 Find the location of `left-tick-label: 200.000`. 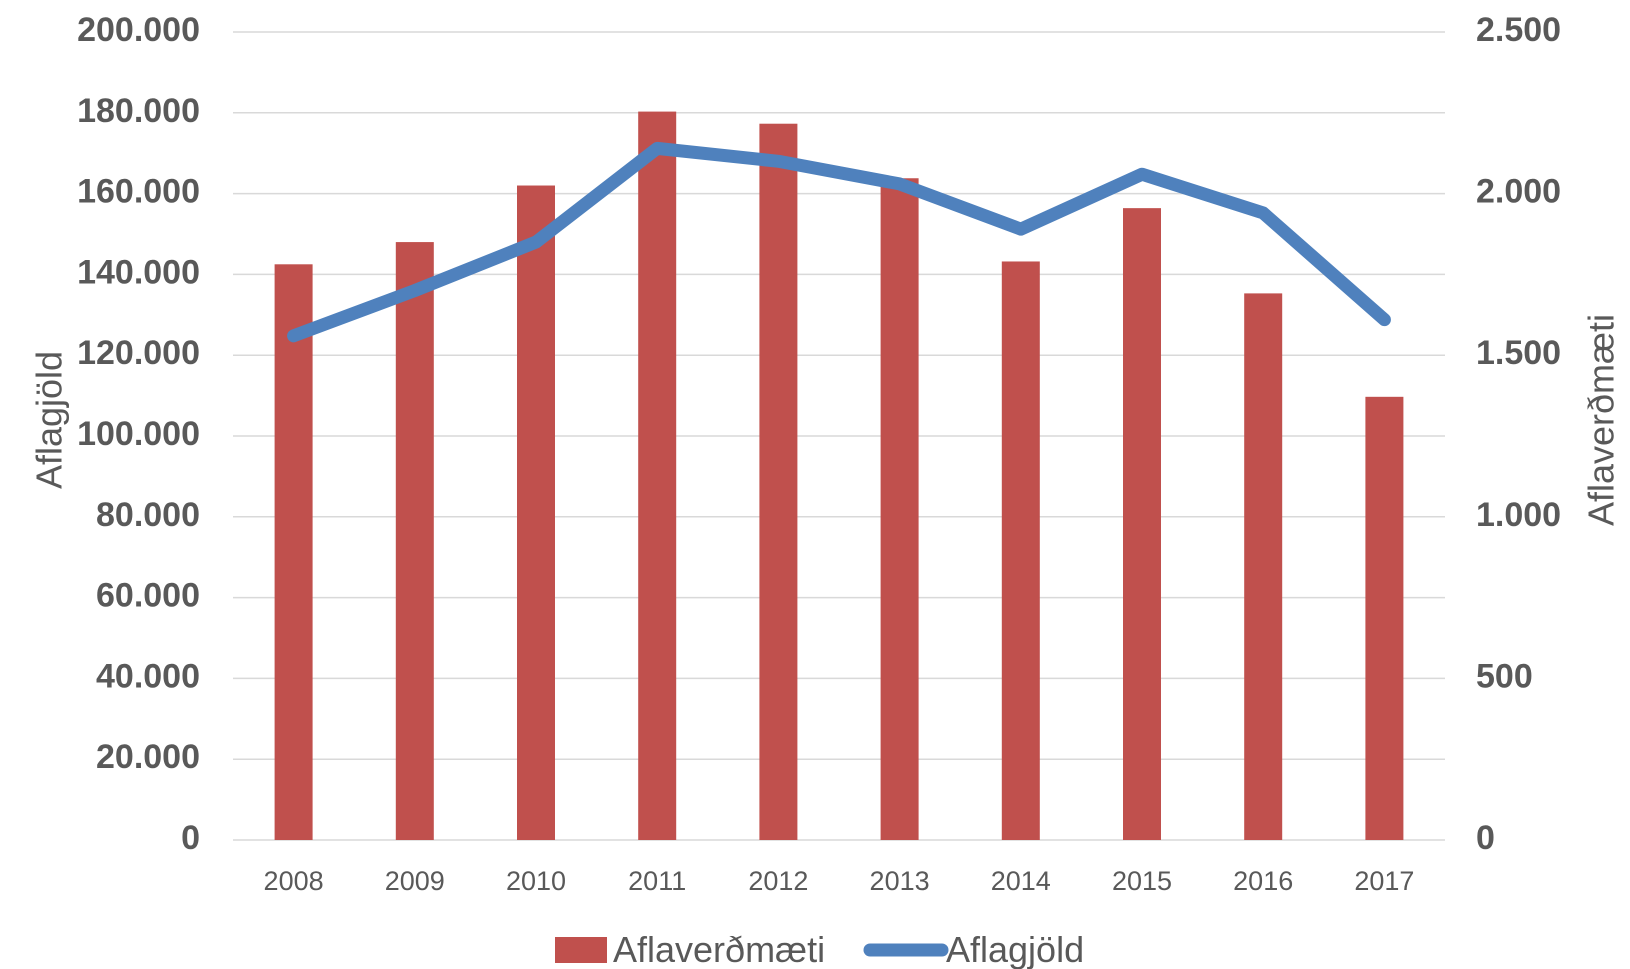

left-tick-label: 200.000 is located at coordinates (138, 30).